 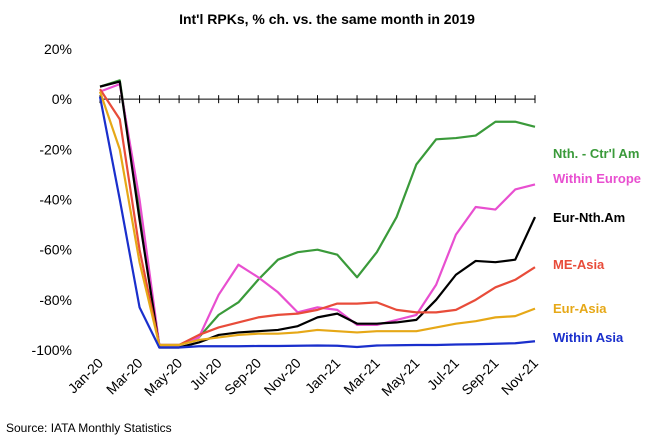 I want to click on x-tick-label: May-20, so click(x=163, y=377).